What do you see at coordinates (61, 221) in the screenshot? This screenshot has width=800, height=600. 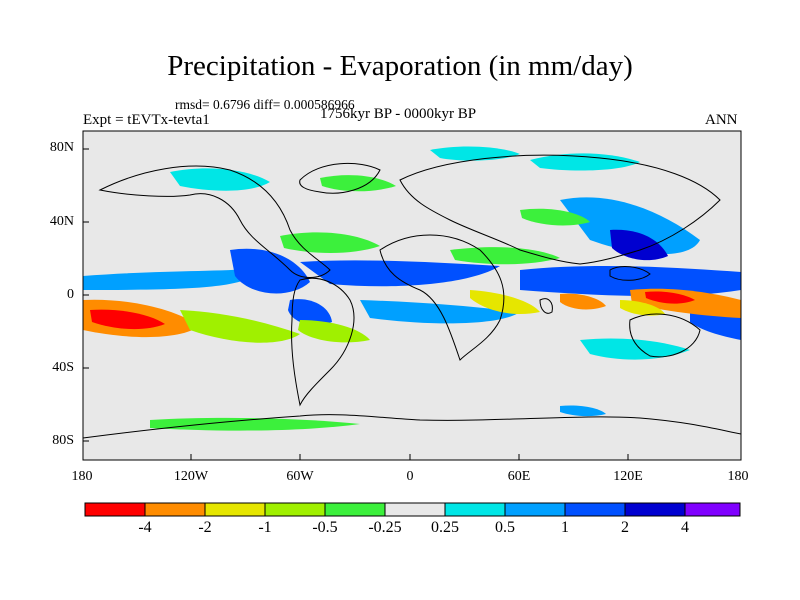 I see `lat-label-40n: 40N` at bounding box center [61, 221].